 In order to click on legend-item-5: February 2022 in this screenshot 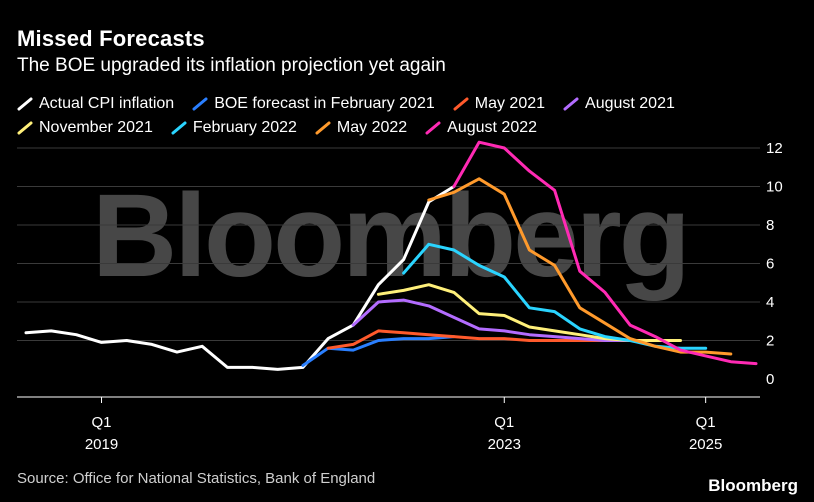, I will do `click(234, 128)`.